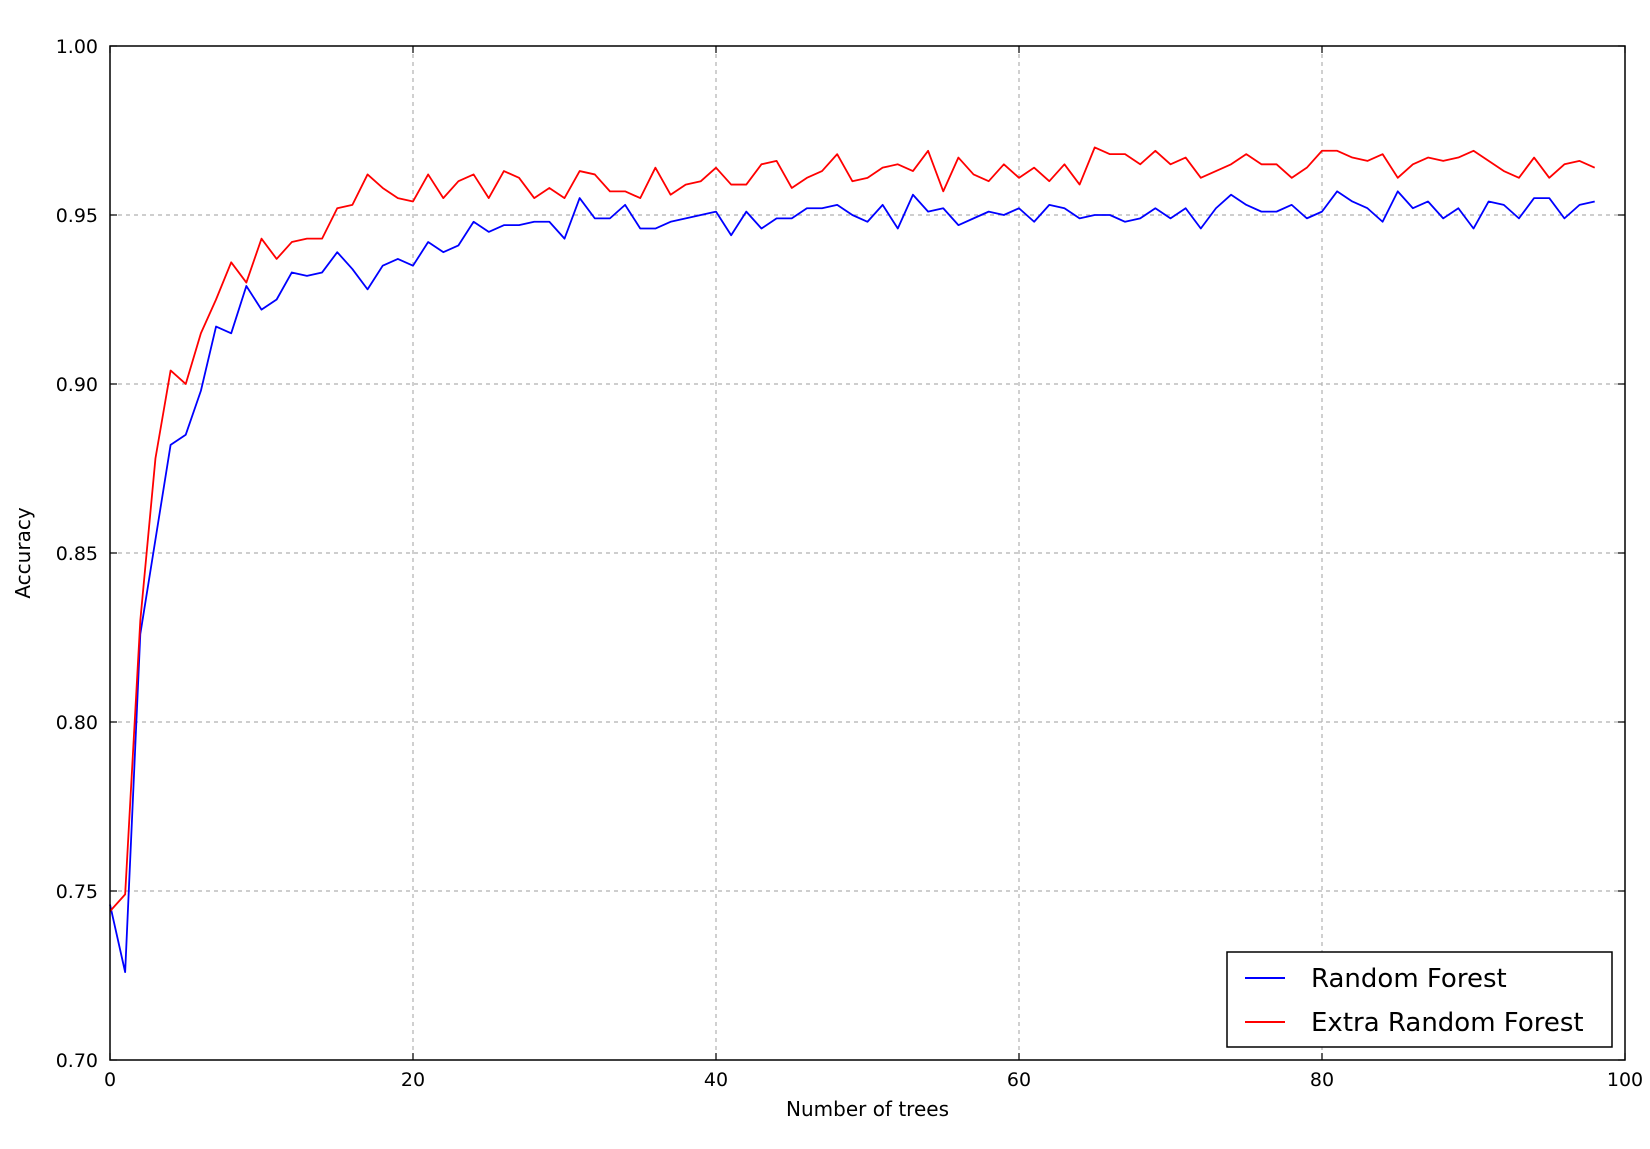  I want to click on legend: Random Forest Extra Random Forest, so click(1419, 999).